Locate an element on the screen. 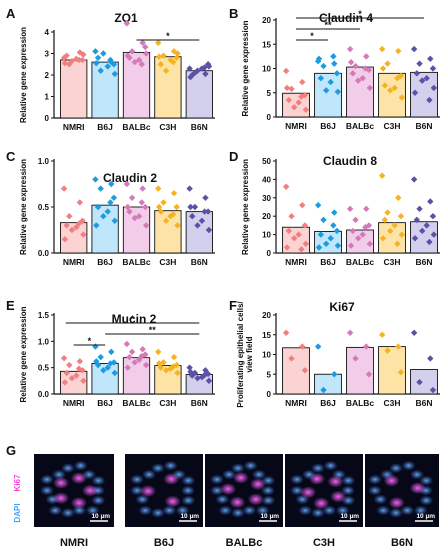 This screenshot has height=555, width=445. significance-label: ** is located at coordinates (328, 25).